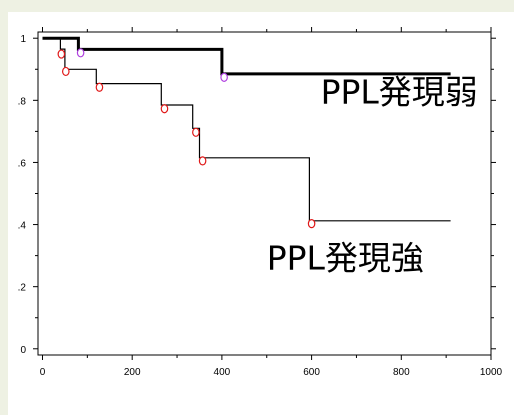 This screenshot has height=415, width=514. What do you see at coordinates (22, 288) in the screenshot?
I see `y-tick-label: .2` at bounding box center [22, 288].